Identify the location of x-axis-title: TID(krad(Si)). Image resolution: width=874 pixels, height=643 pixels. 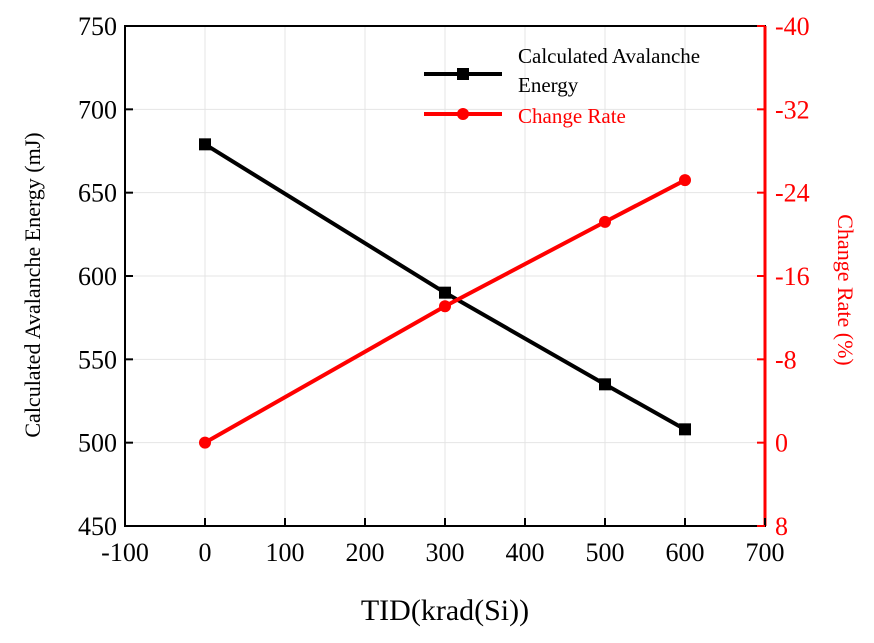
(445, 610).